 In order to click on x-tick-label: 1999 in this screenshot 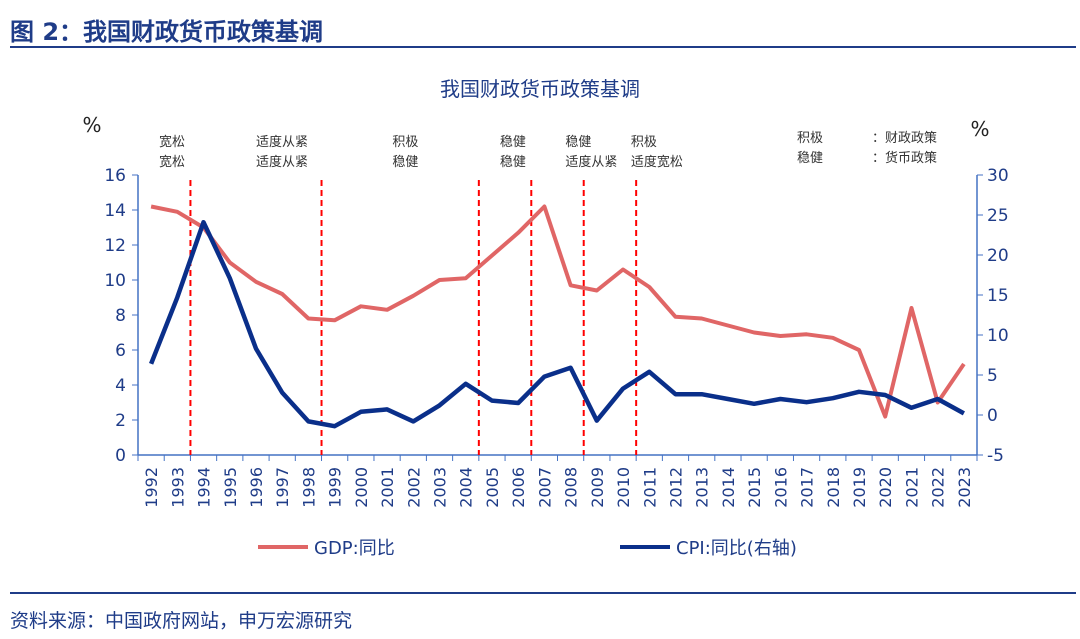, I will do `click(335, 487)`.